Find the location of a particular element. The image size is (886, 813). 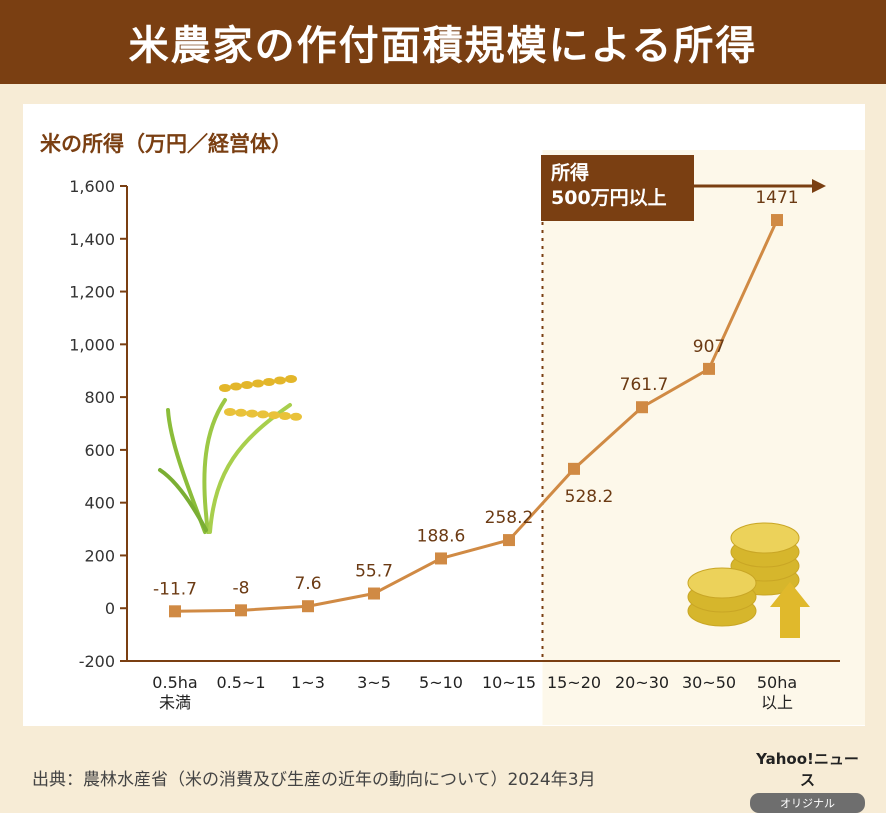

y-tick-label: 1,600 is located at coordinates (92, 186).